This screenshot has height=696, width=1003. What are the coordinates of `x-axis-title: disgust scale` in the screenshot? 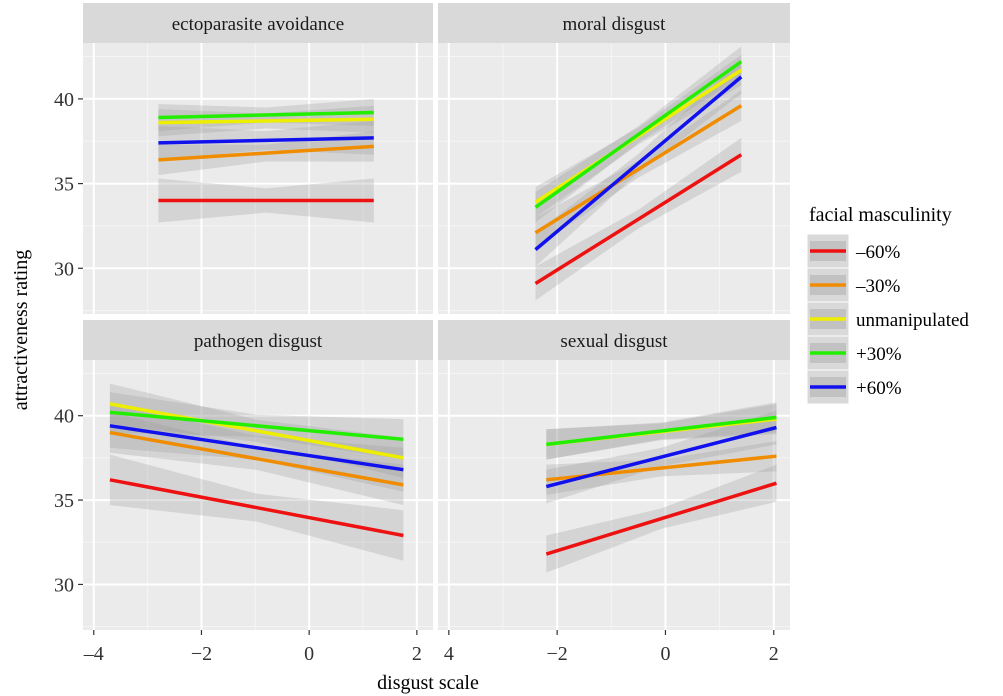 It's located at (428, 683).